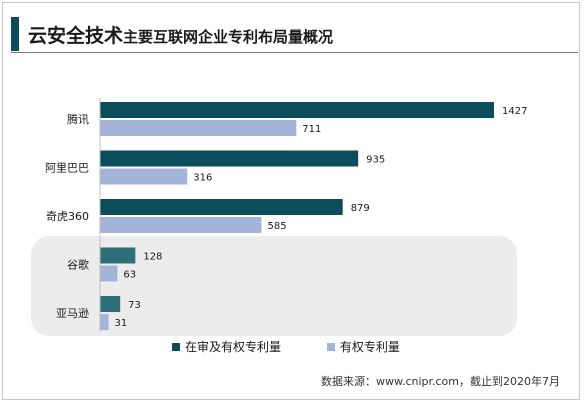 The image size is (584, 404). Describe the element at coordinates (152, 257) in the screenshot. I see `data-label-series-1: 128` at that location.